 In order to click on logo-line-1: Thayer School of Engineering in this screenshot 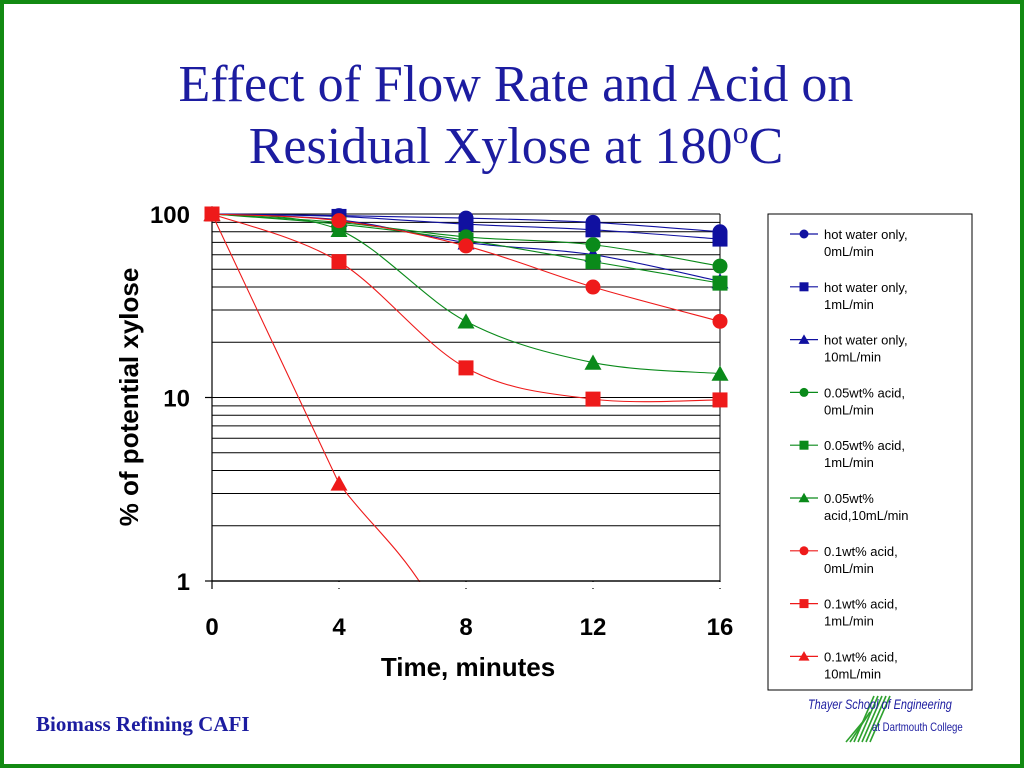, I will do `click(880, 704)`.